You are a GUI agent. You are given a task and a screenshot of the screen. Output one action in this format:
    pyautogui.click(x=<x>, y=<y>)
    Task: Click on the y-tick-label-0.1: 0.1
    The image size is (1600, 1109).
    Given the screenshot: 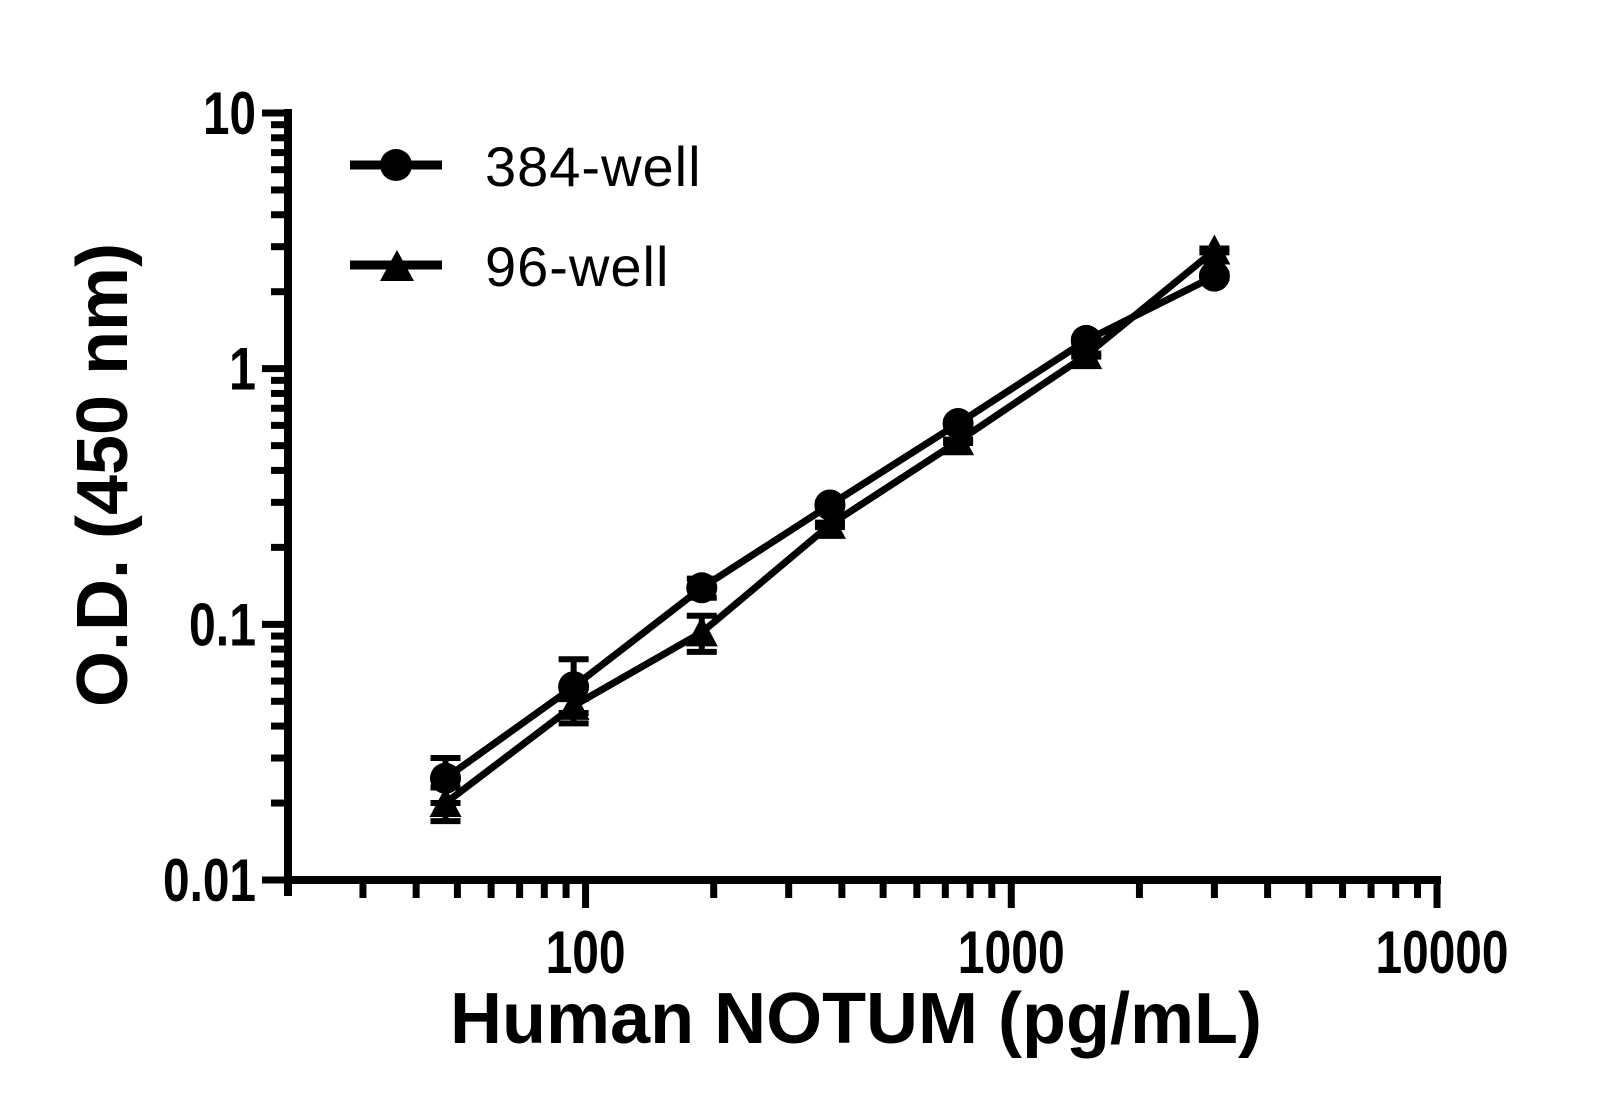 What is the action you would take?
    pyautogui.click(x=222, y=624)
    